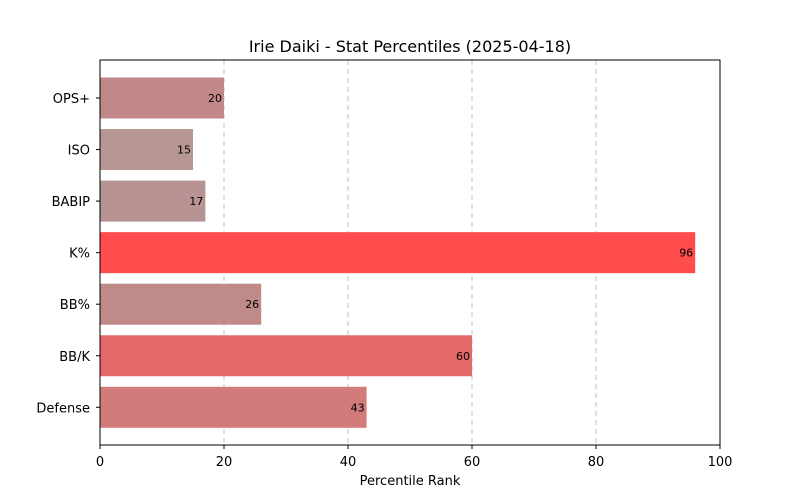 The width and height of the screenshot is (800, 500). What do you see at coordinates (184, 150) in the screenshot?
I see `data-label: 15` at bounding box center [184, 150].